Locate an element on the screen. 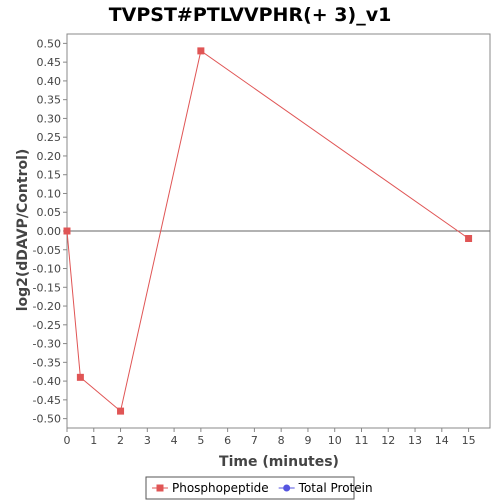 The width and height of the screenshot is (500, 500). x-tick-label: 4 is located at coordinates (174, 440).